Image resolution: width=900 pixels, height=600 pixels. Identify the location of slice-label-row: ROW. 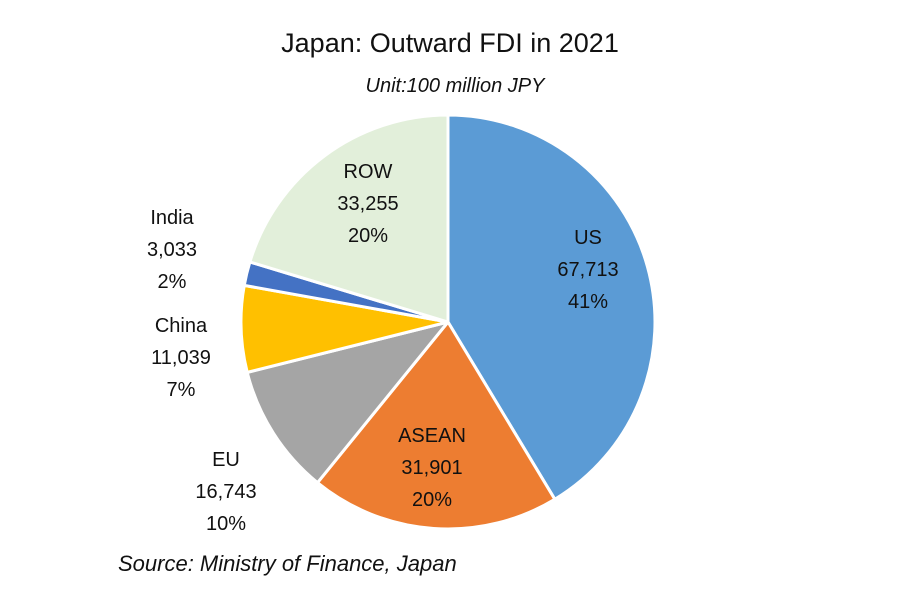
(368, 172).